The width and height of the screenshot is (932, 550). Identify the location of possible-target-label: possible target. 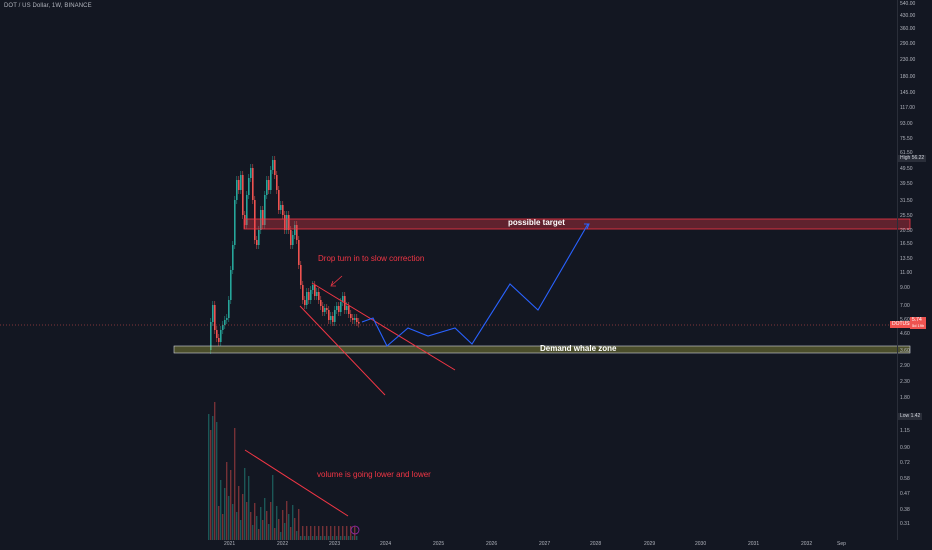
(536, 222).